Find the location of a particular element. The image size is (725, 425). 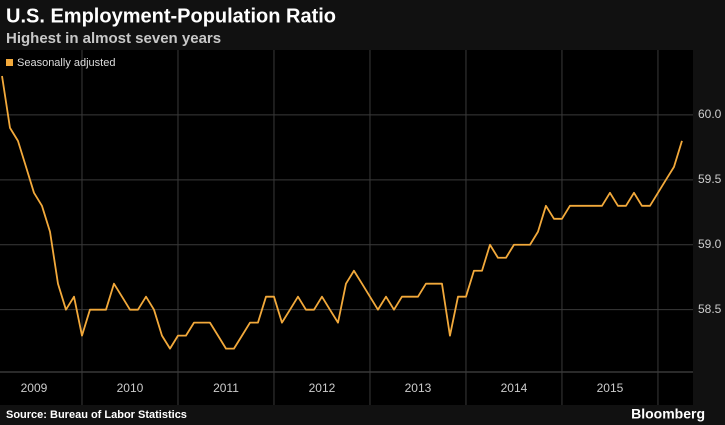

x-tick-label: 2009 is located at coordinates (34, 388).